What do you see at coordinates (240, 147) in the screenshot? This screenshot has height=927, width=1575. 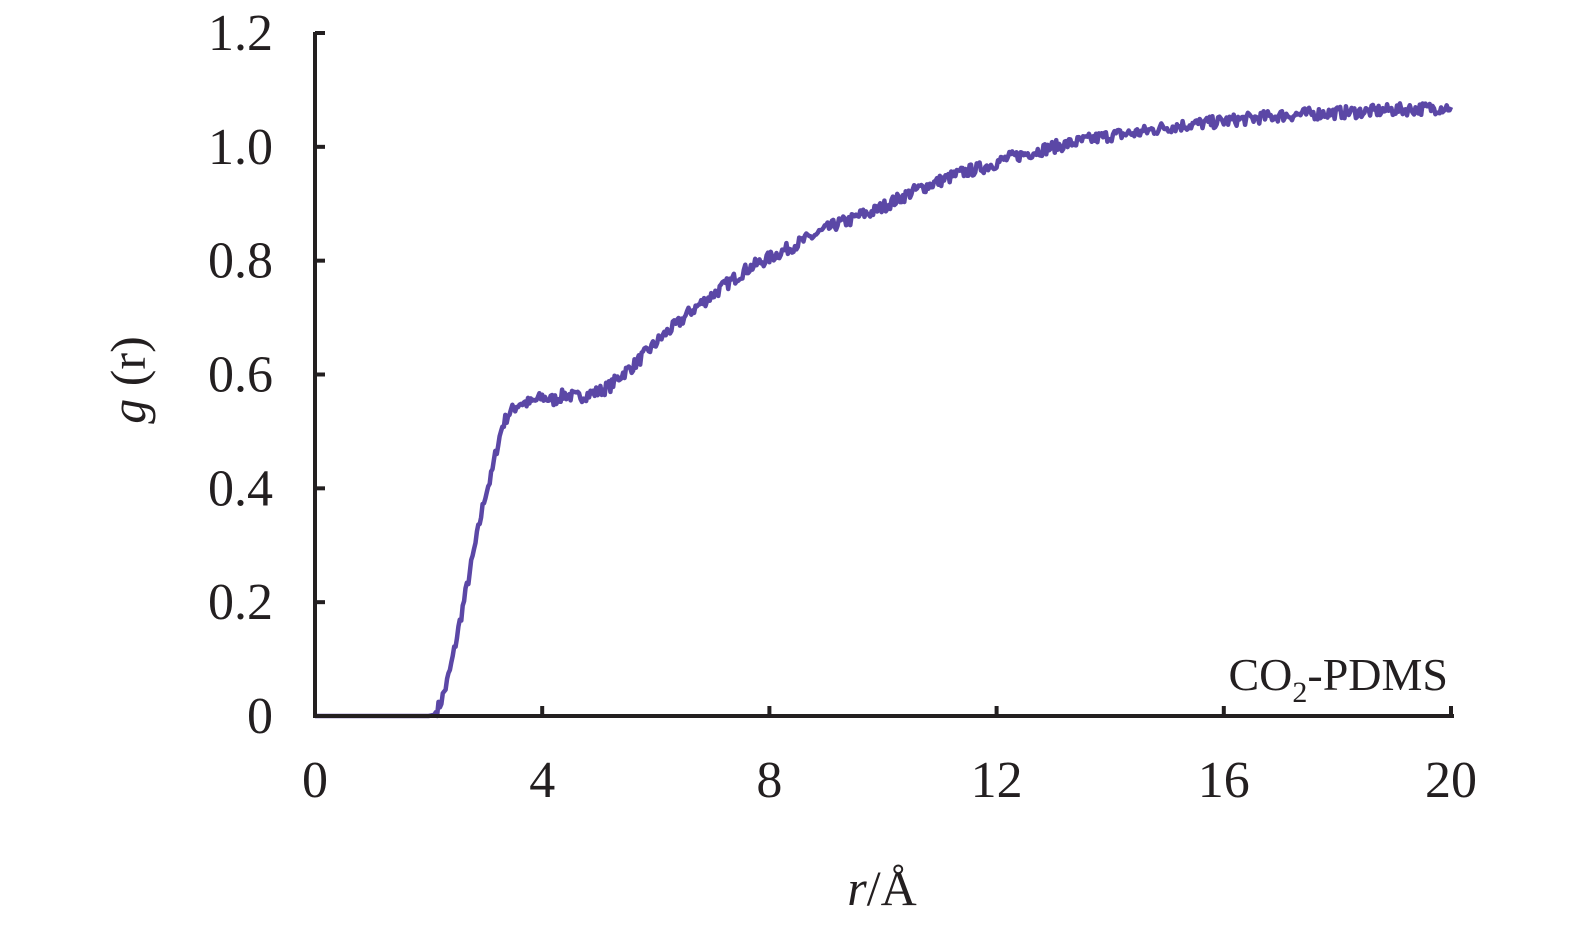 I see `y-tick-label: 1.0` at bounding box center [240, 147].